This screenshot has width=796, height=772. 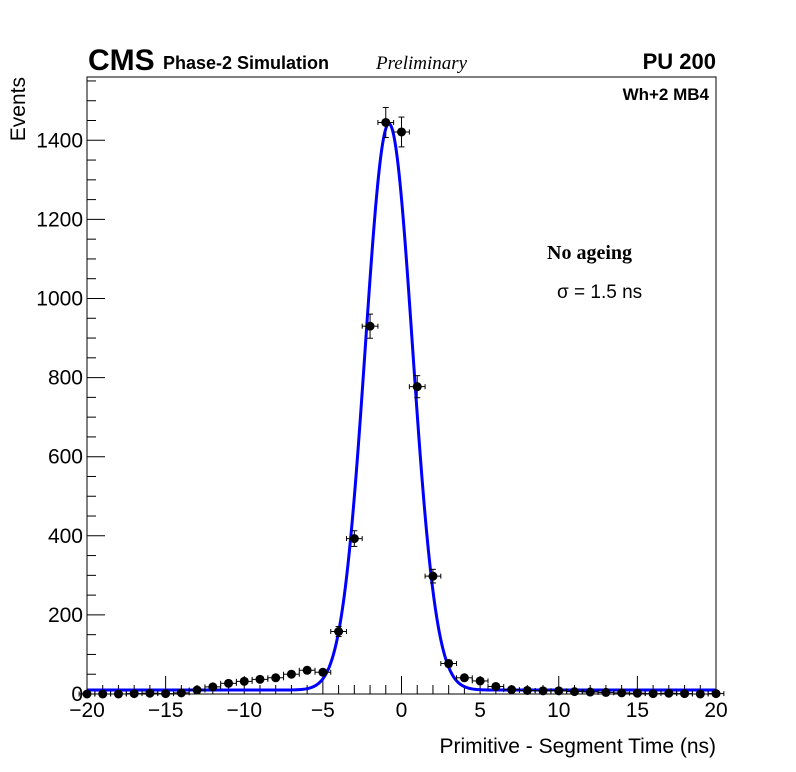 I want to click on x-tick-label: −5, so click(x=323, y=710).